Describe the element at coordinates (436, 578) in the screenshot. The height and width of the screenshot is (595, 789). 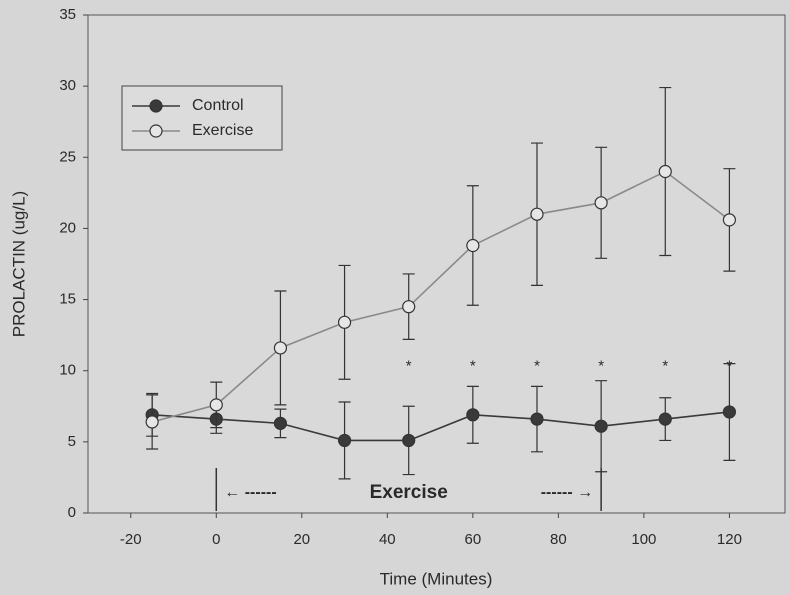
I see `x-axis-label: Time (Minutes)` at that location.